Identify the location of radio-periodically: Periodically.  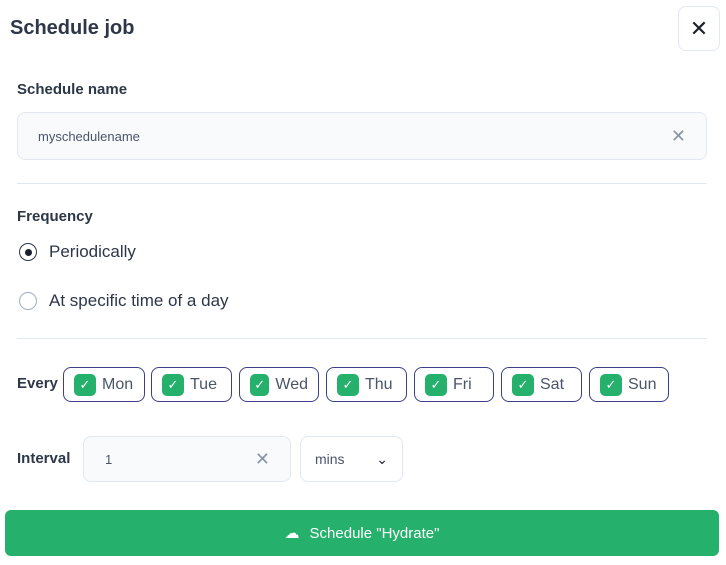
(77, 252).